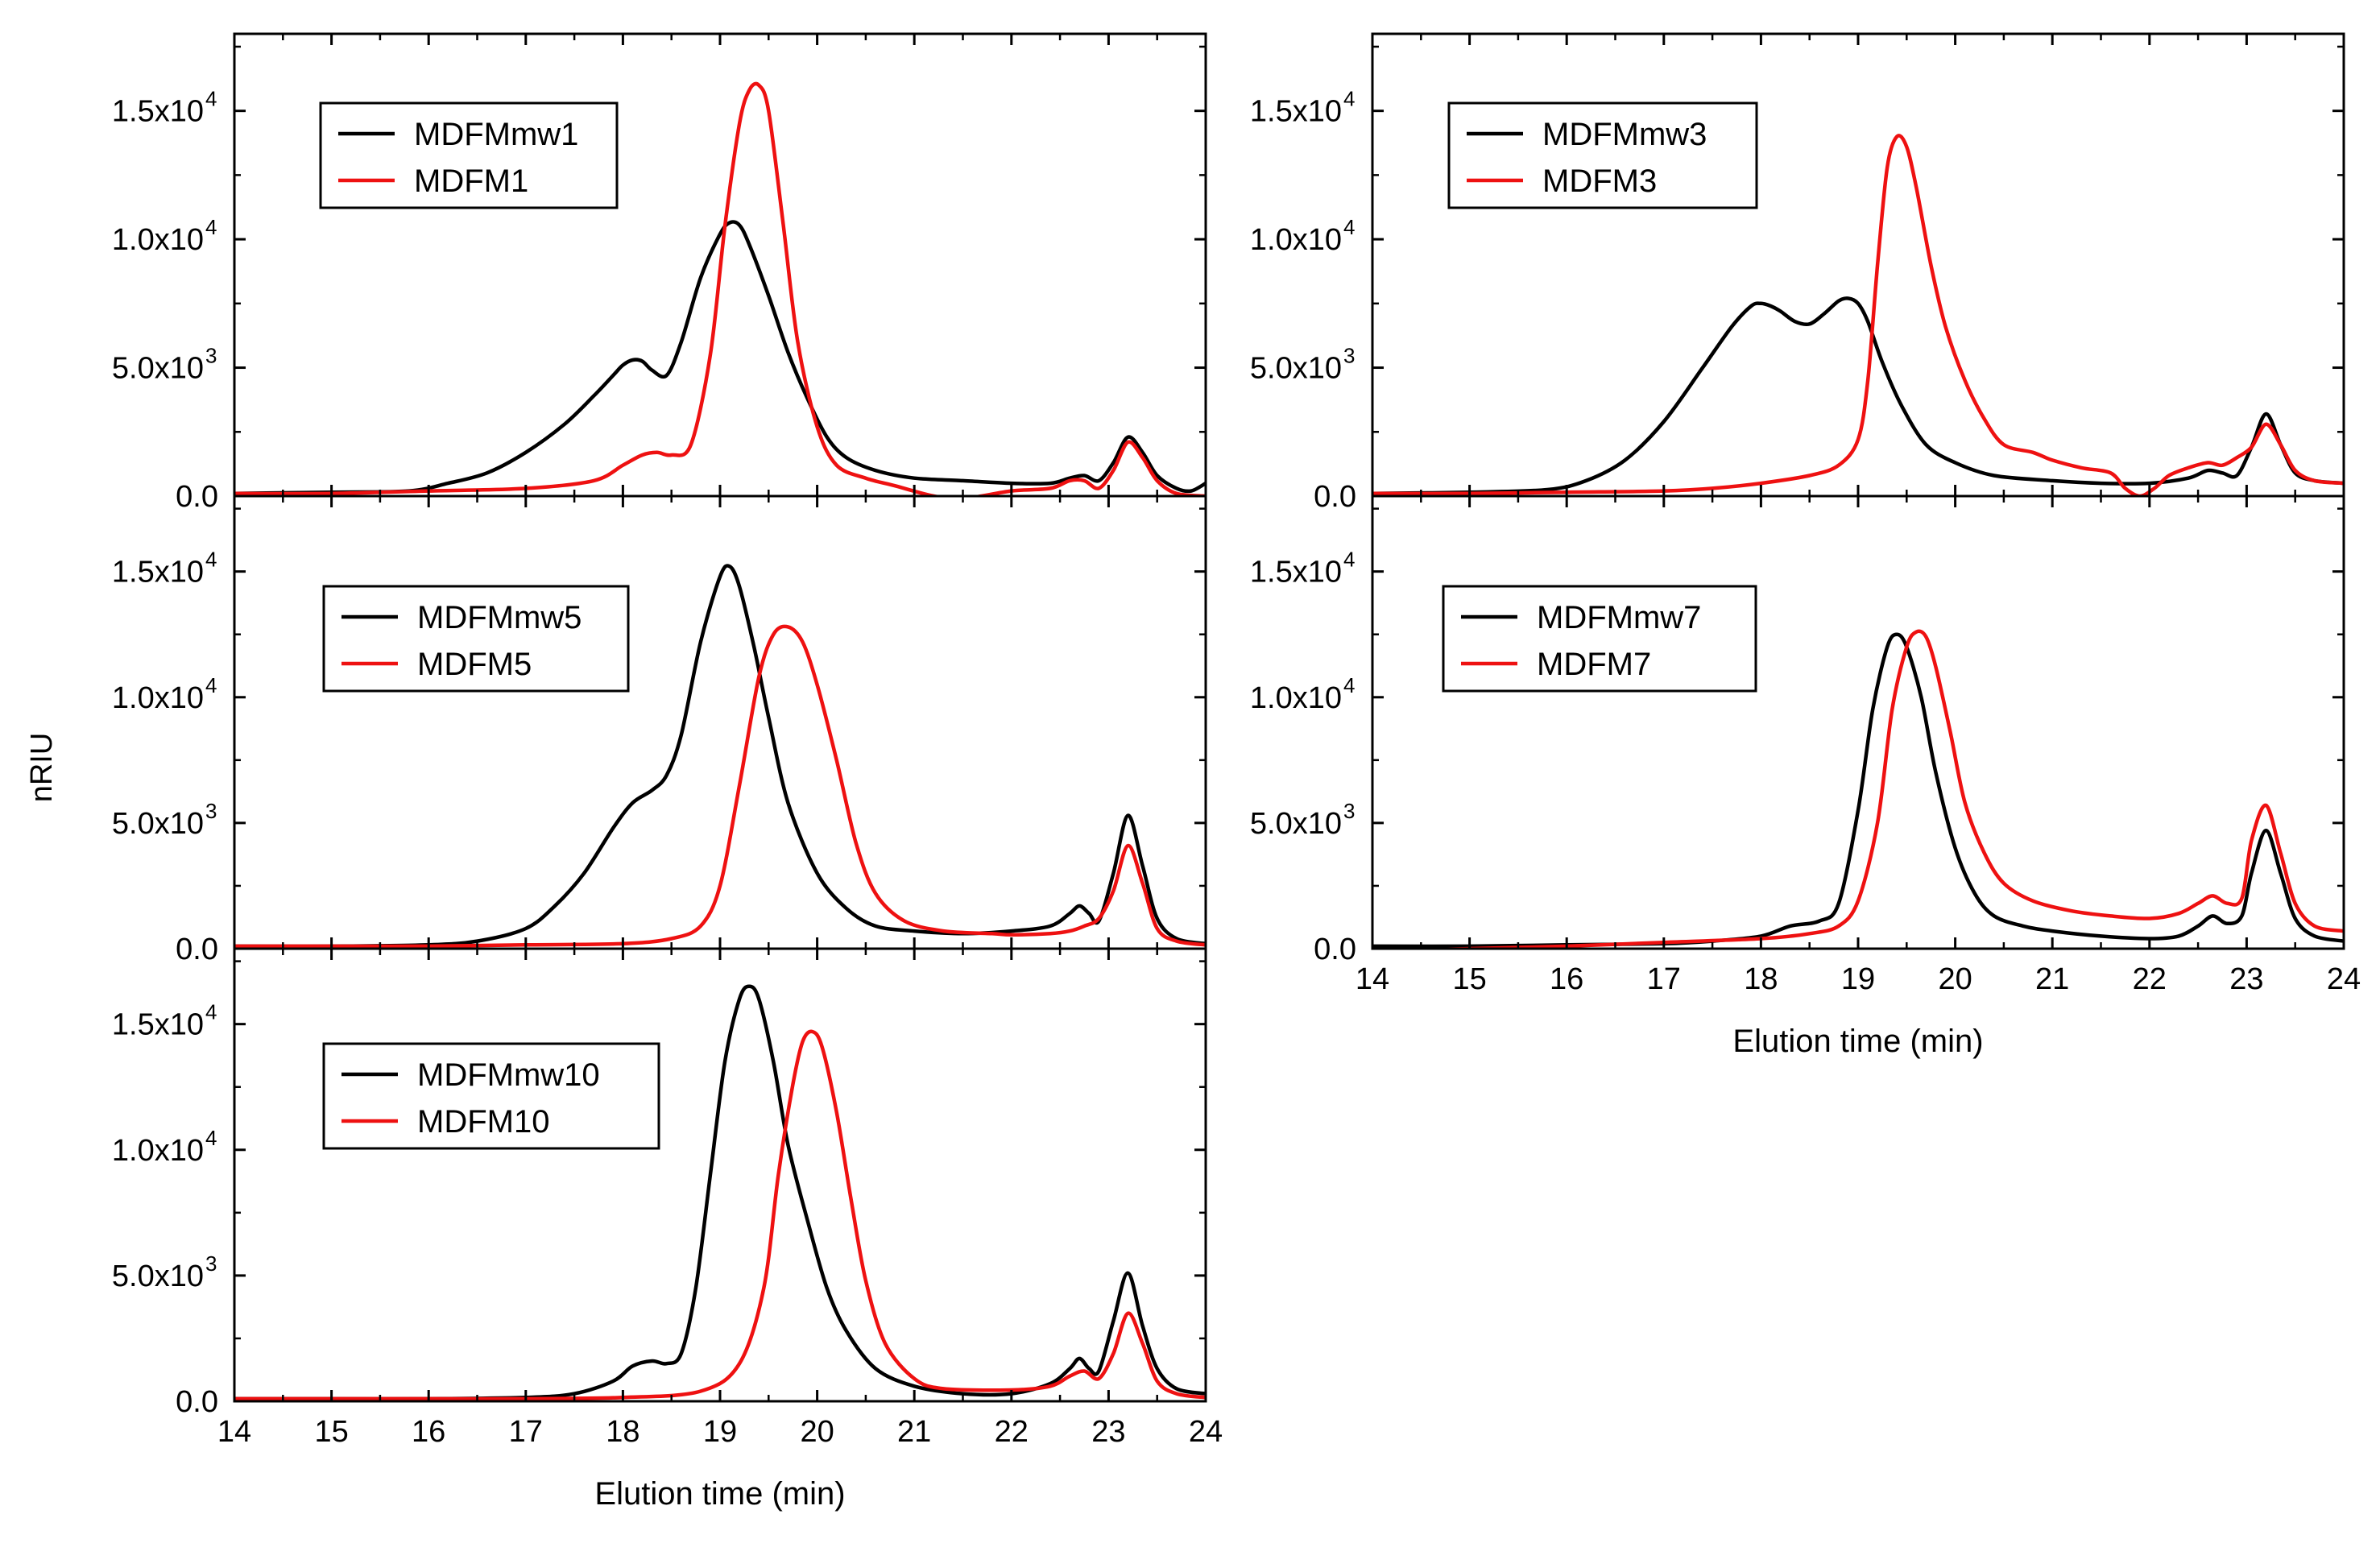  Describe the element at coordinates (508, 1075) in the screenshot. I see `legend-label: MDFMmw10` at that location.